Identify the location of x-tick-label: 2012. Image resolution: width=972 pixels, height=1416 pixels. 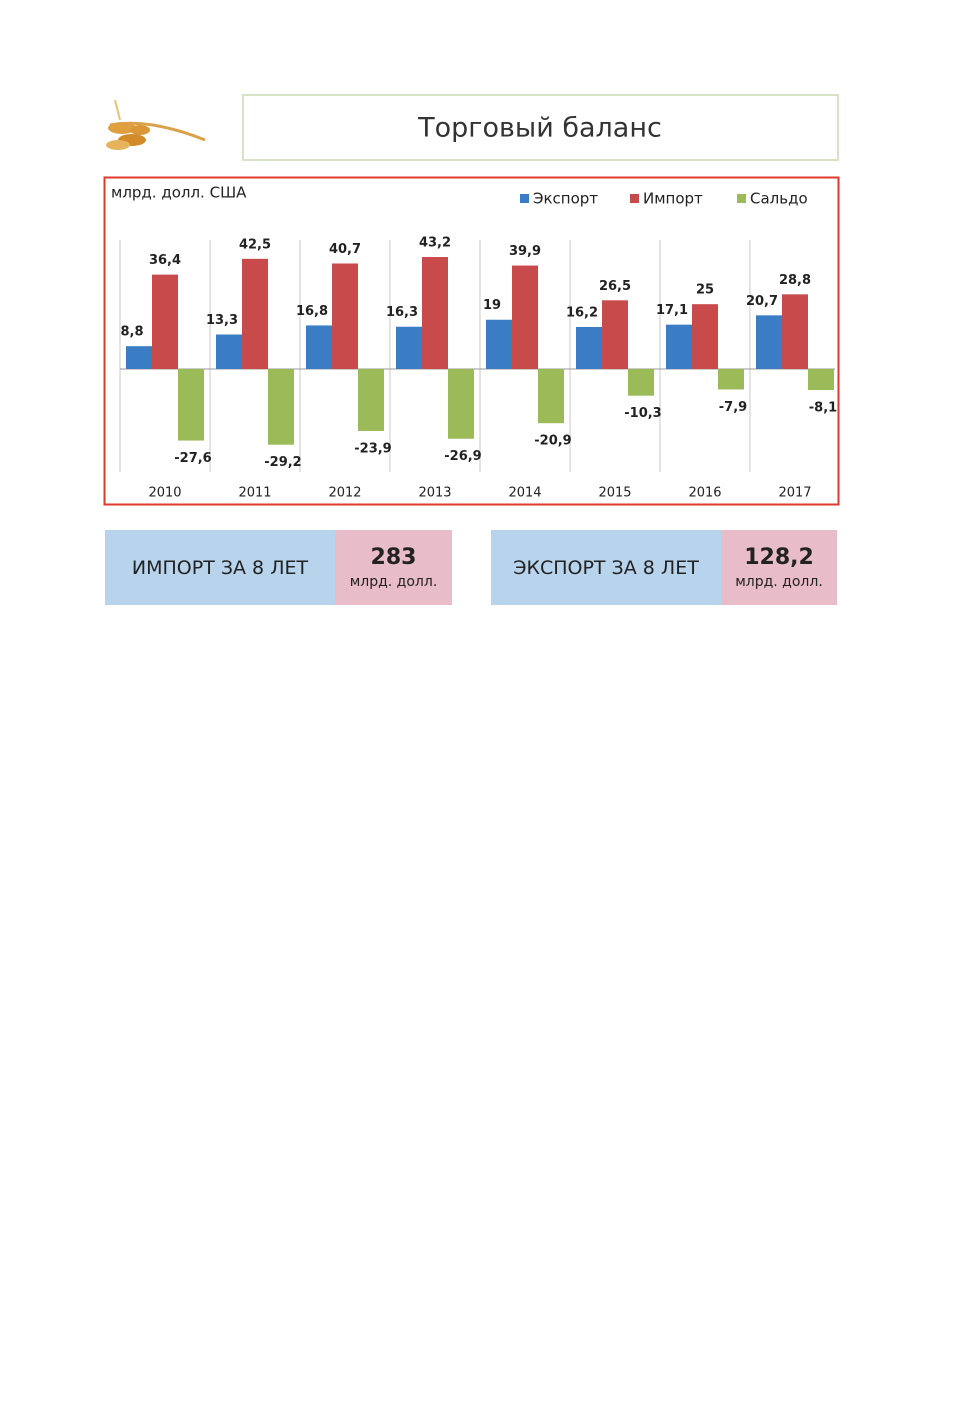
(344, 493).